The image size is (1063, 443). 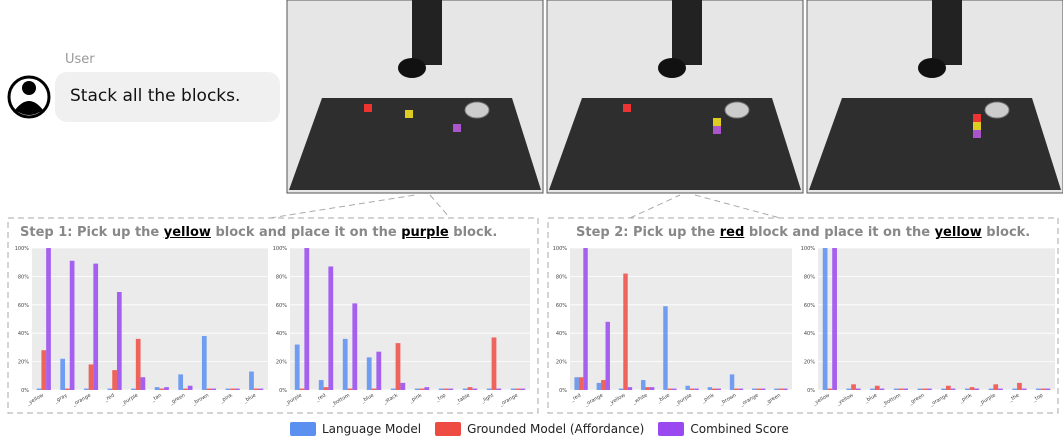 What do you see at coordinates (640, 400) in the screenshot?
I see `x-tick-label: _white` at bounding box center [640, 400].